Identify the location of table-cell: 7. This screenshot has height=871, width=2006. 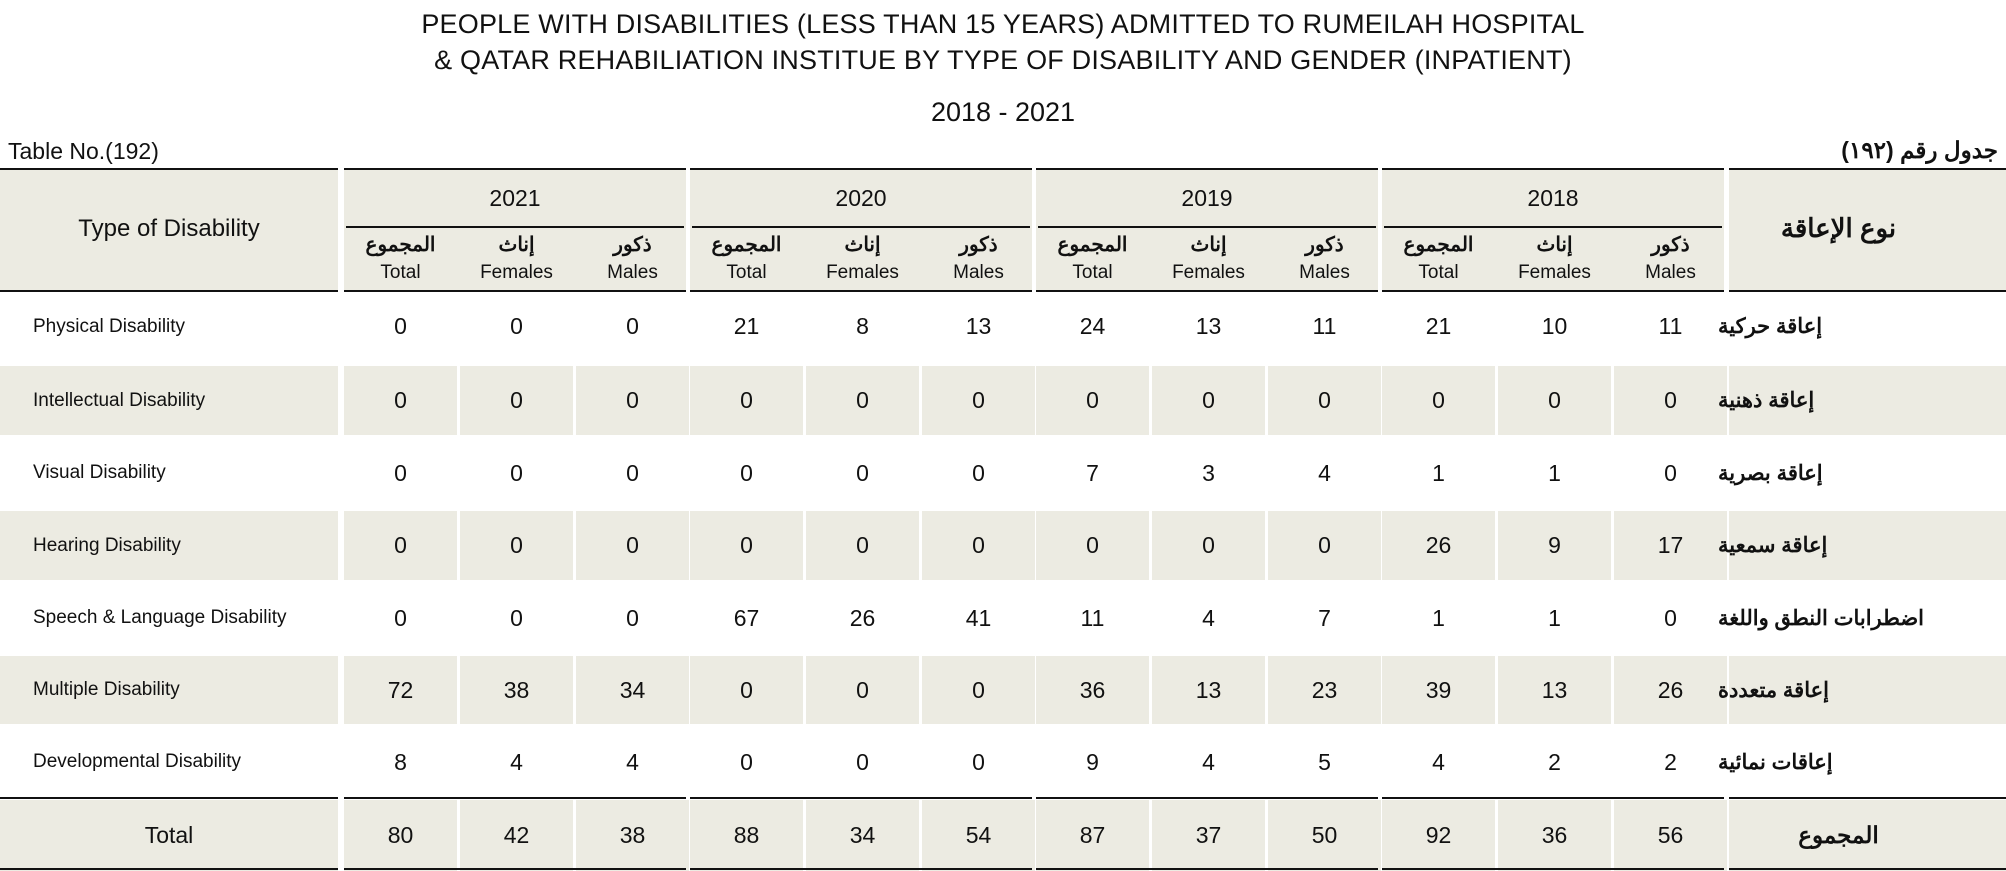
(1324, 617).